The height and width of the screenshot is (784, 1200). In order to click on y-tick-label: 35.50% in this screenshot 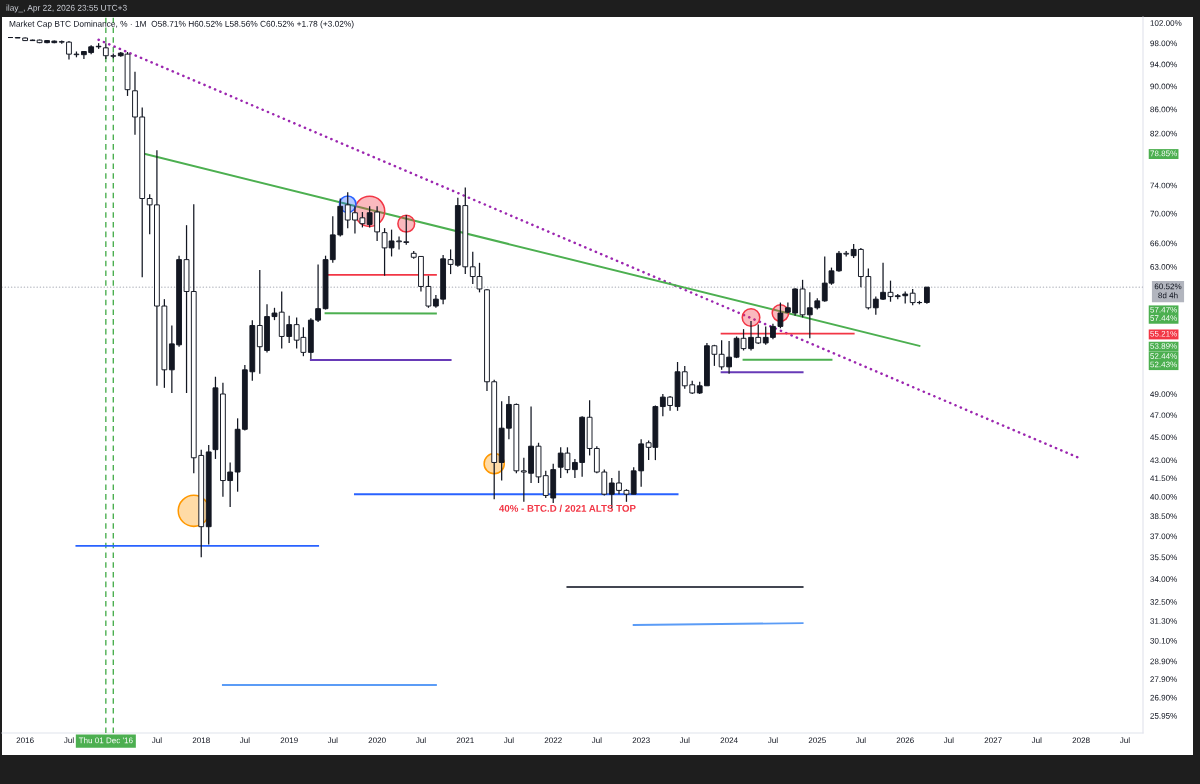, I will do `click(1163, 557)`.